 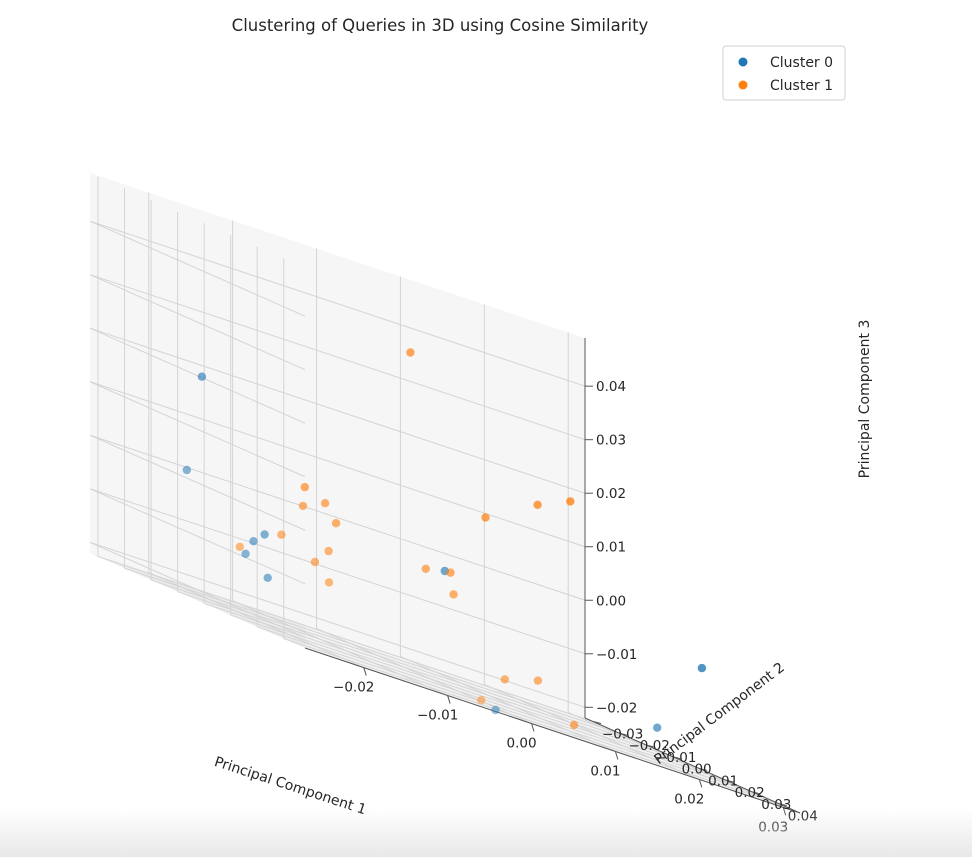 I want to click on legend: Cluster 0 Cluster 1, so click(x=784, y=73).